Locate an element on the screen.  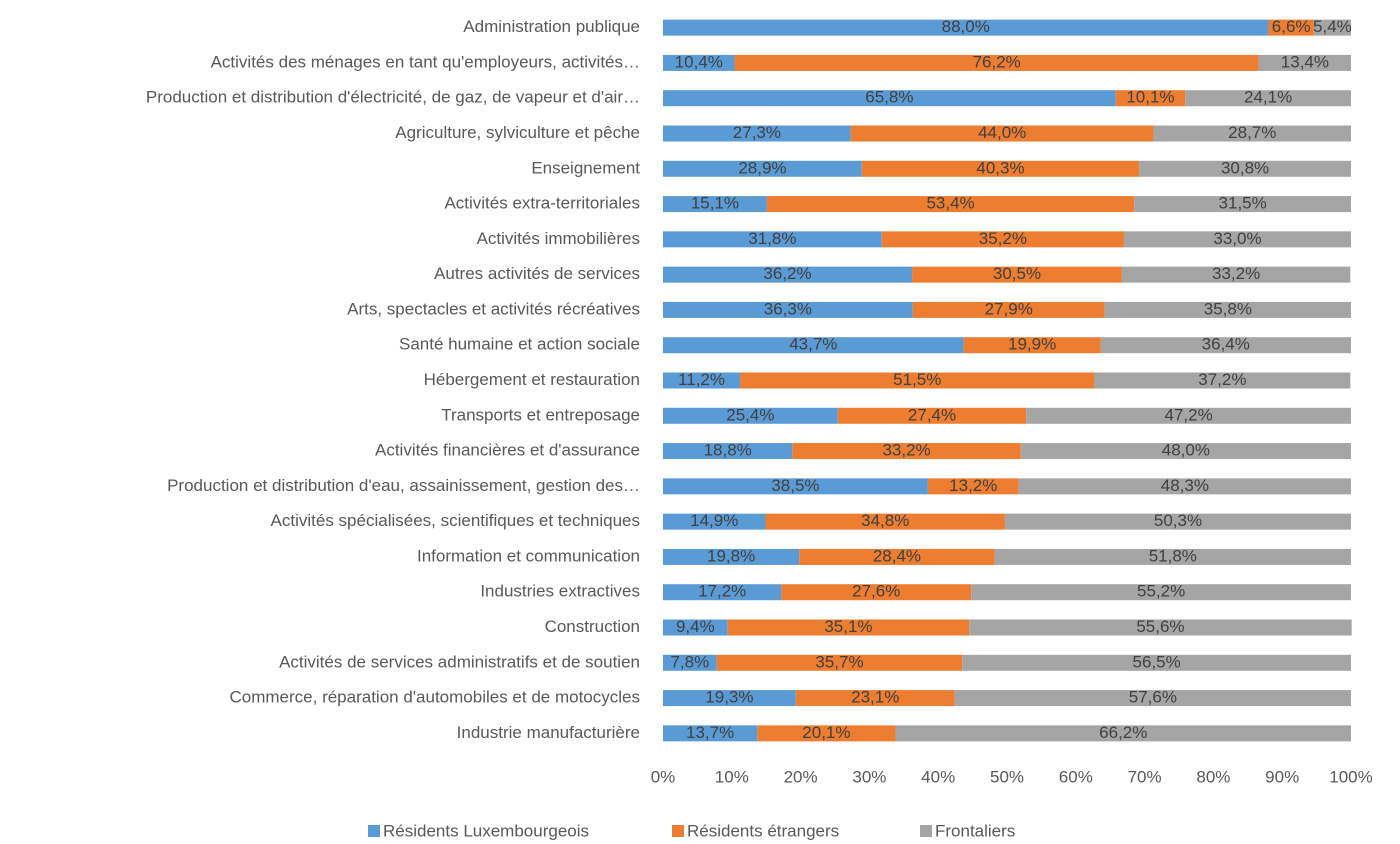
value-label: 37,2% is located at coordinates (1222, 379).